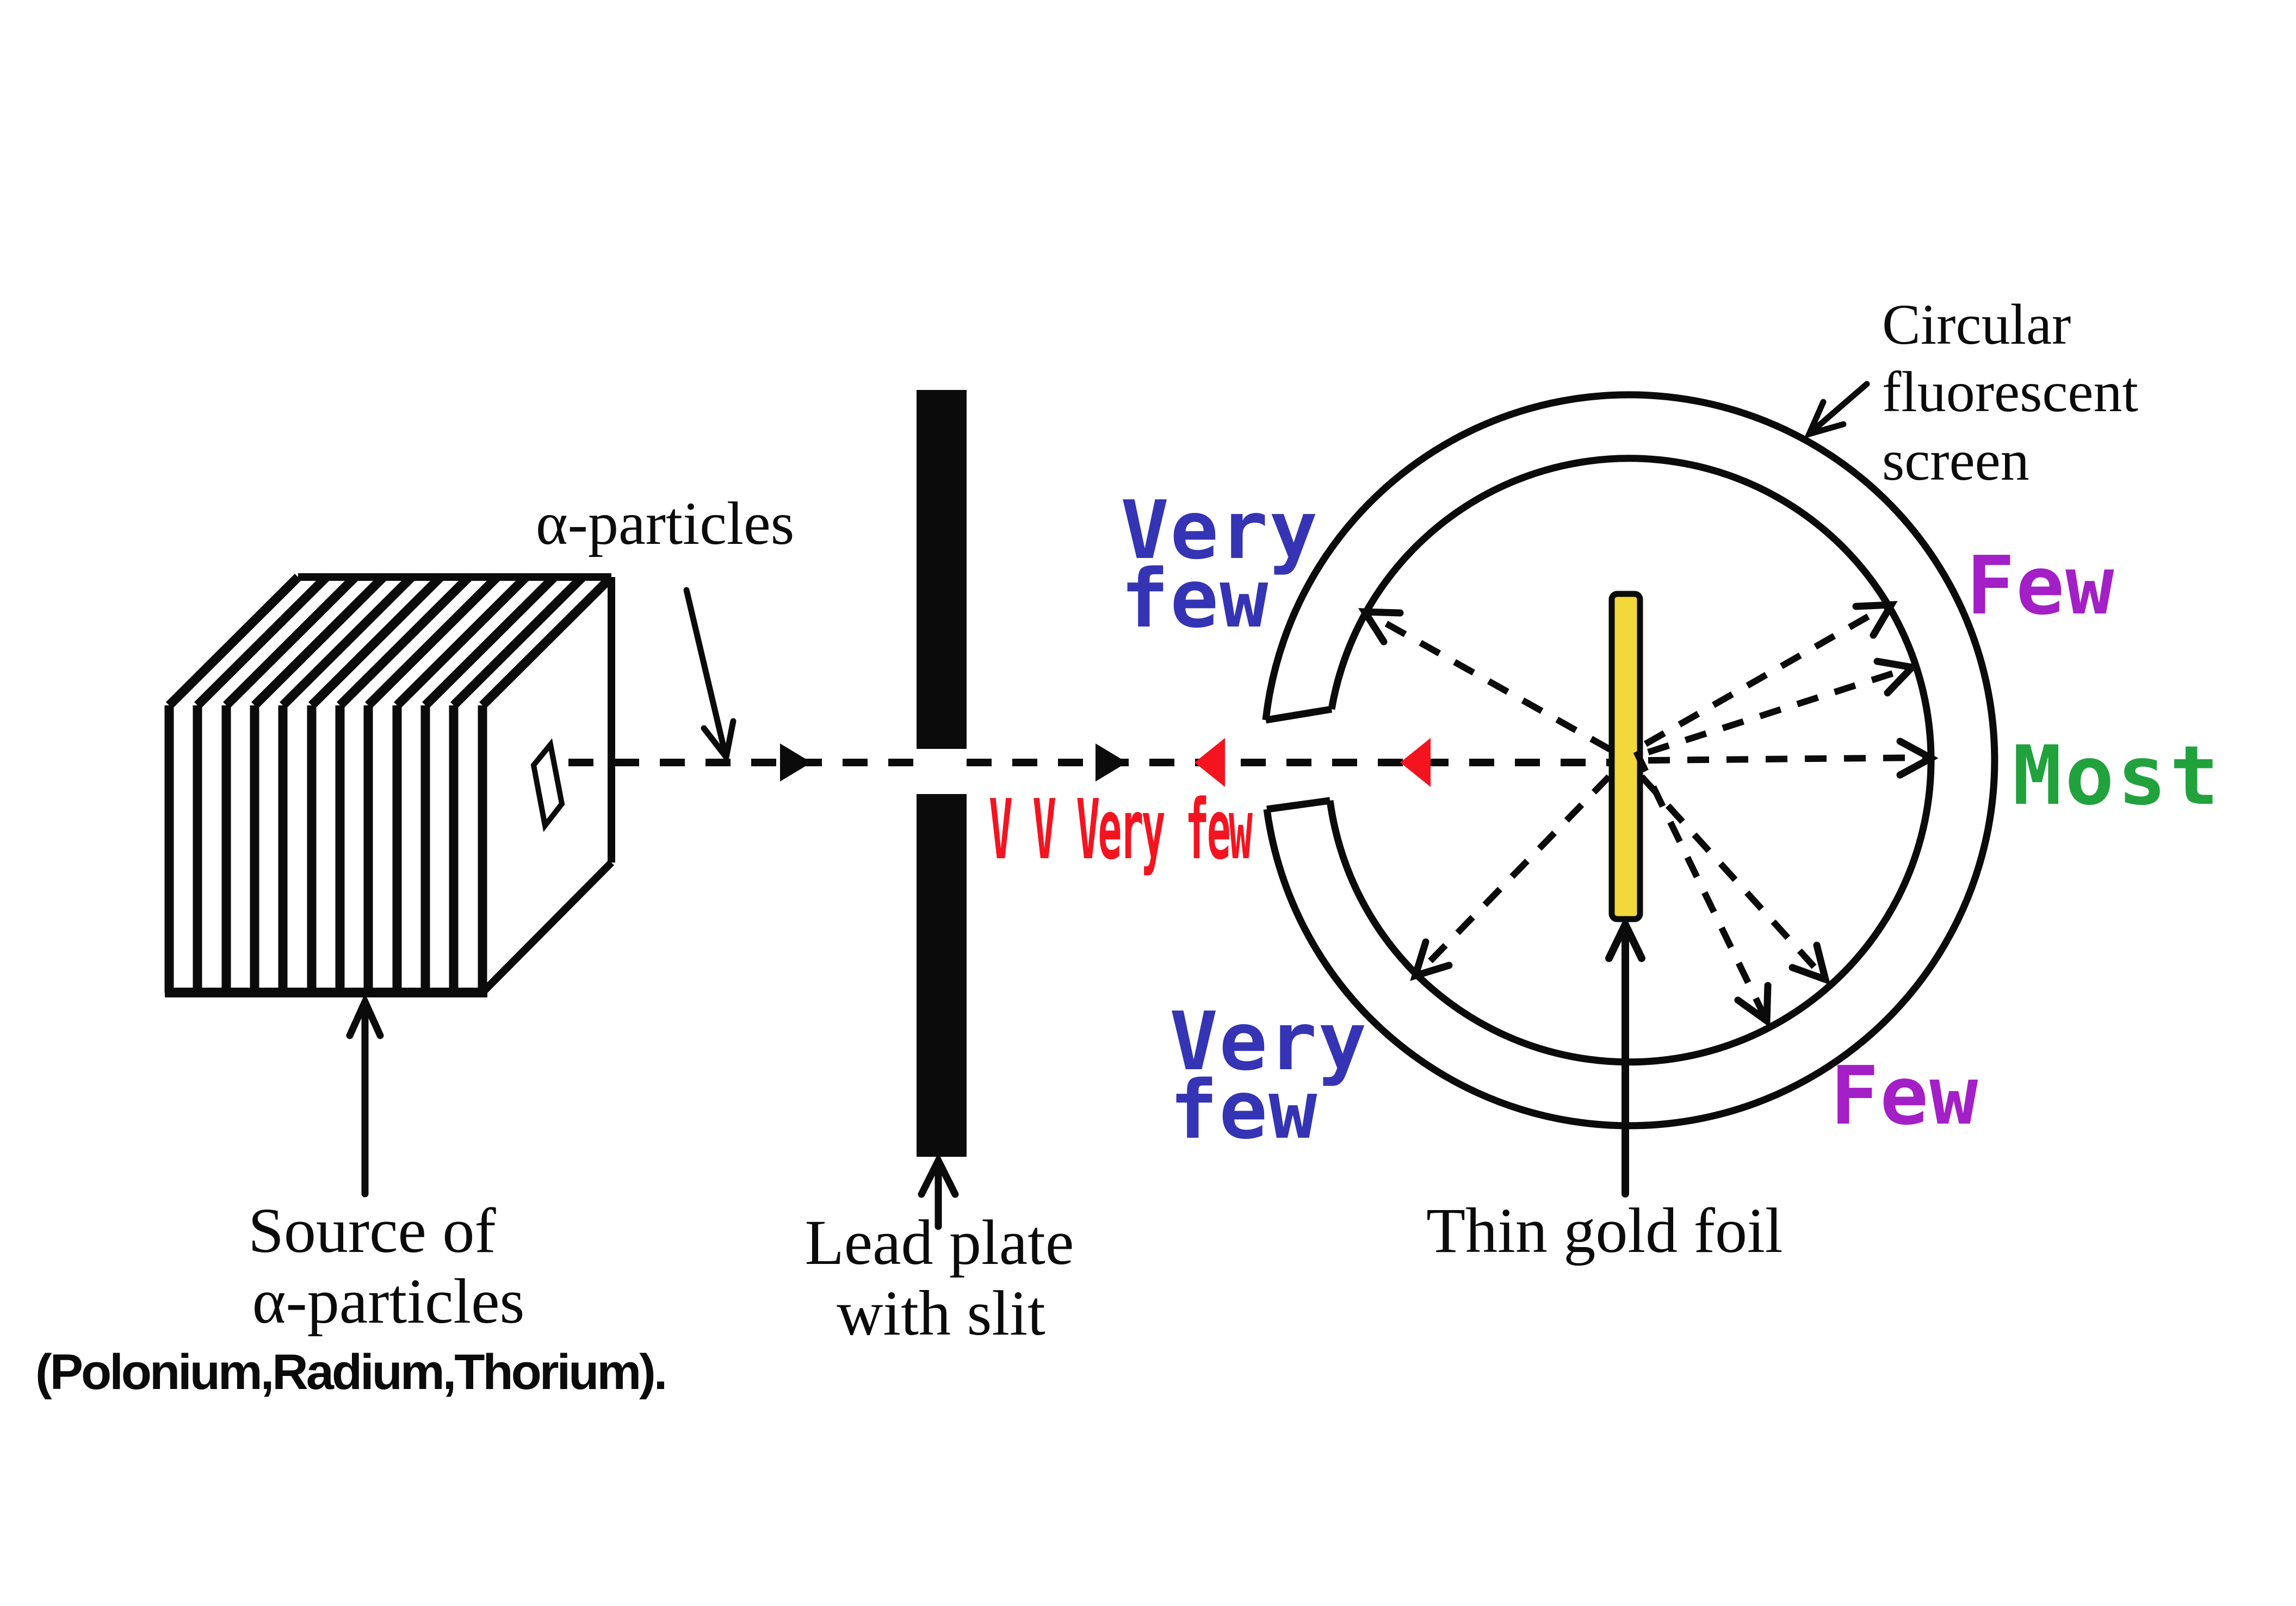 This screenshot has width=2296, height=1606. I want to click on most-label: Most, so click(2117, 776).